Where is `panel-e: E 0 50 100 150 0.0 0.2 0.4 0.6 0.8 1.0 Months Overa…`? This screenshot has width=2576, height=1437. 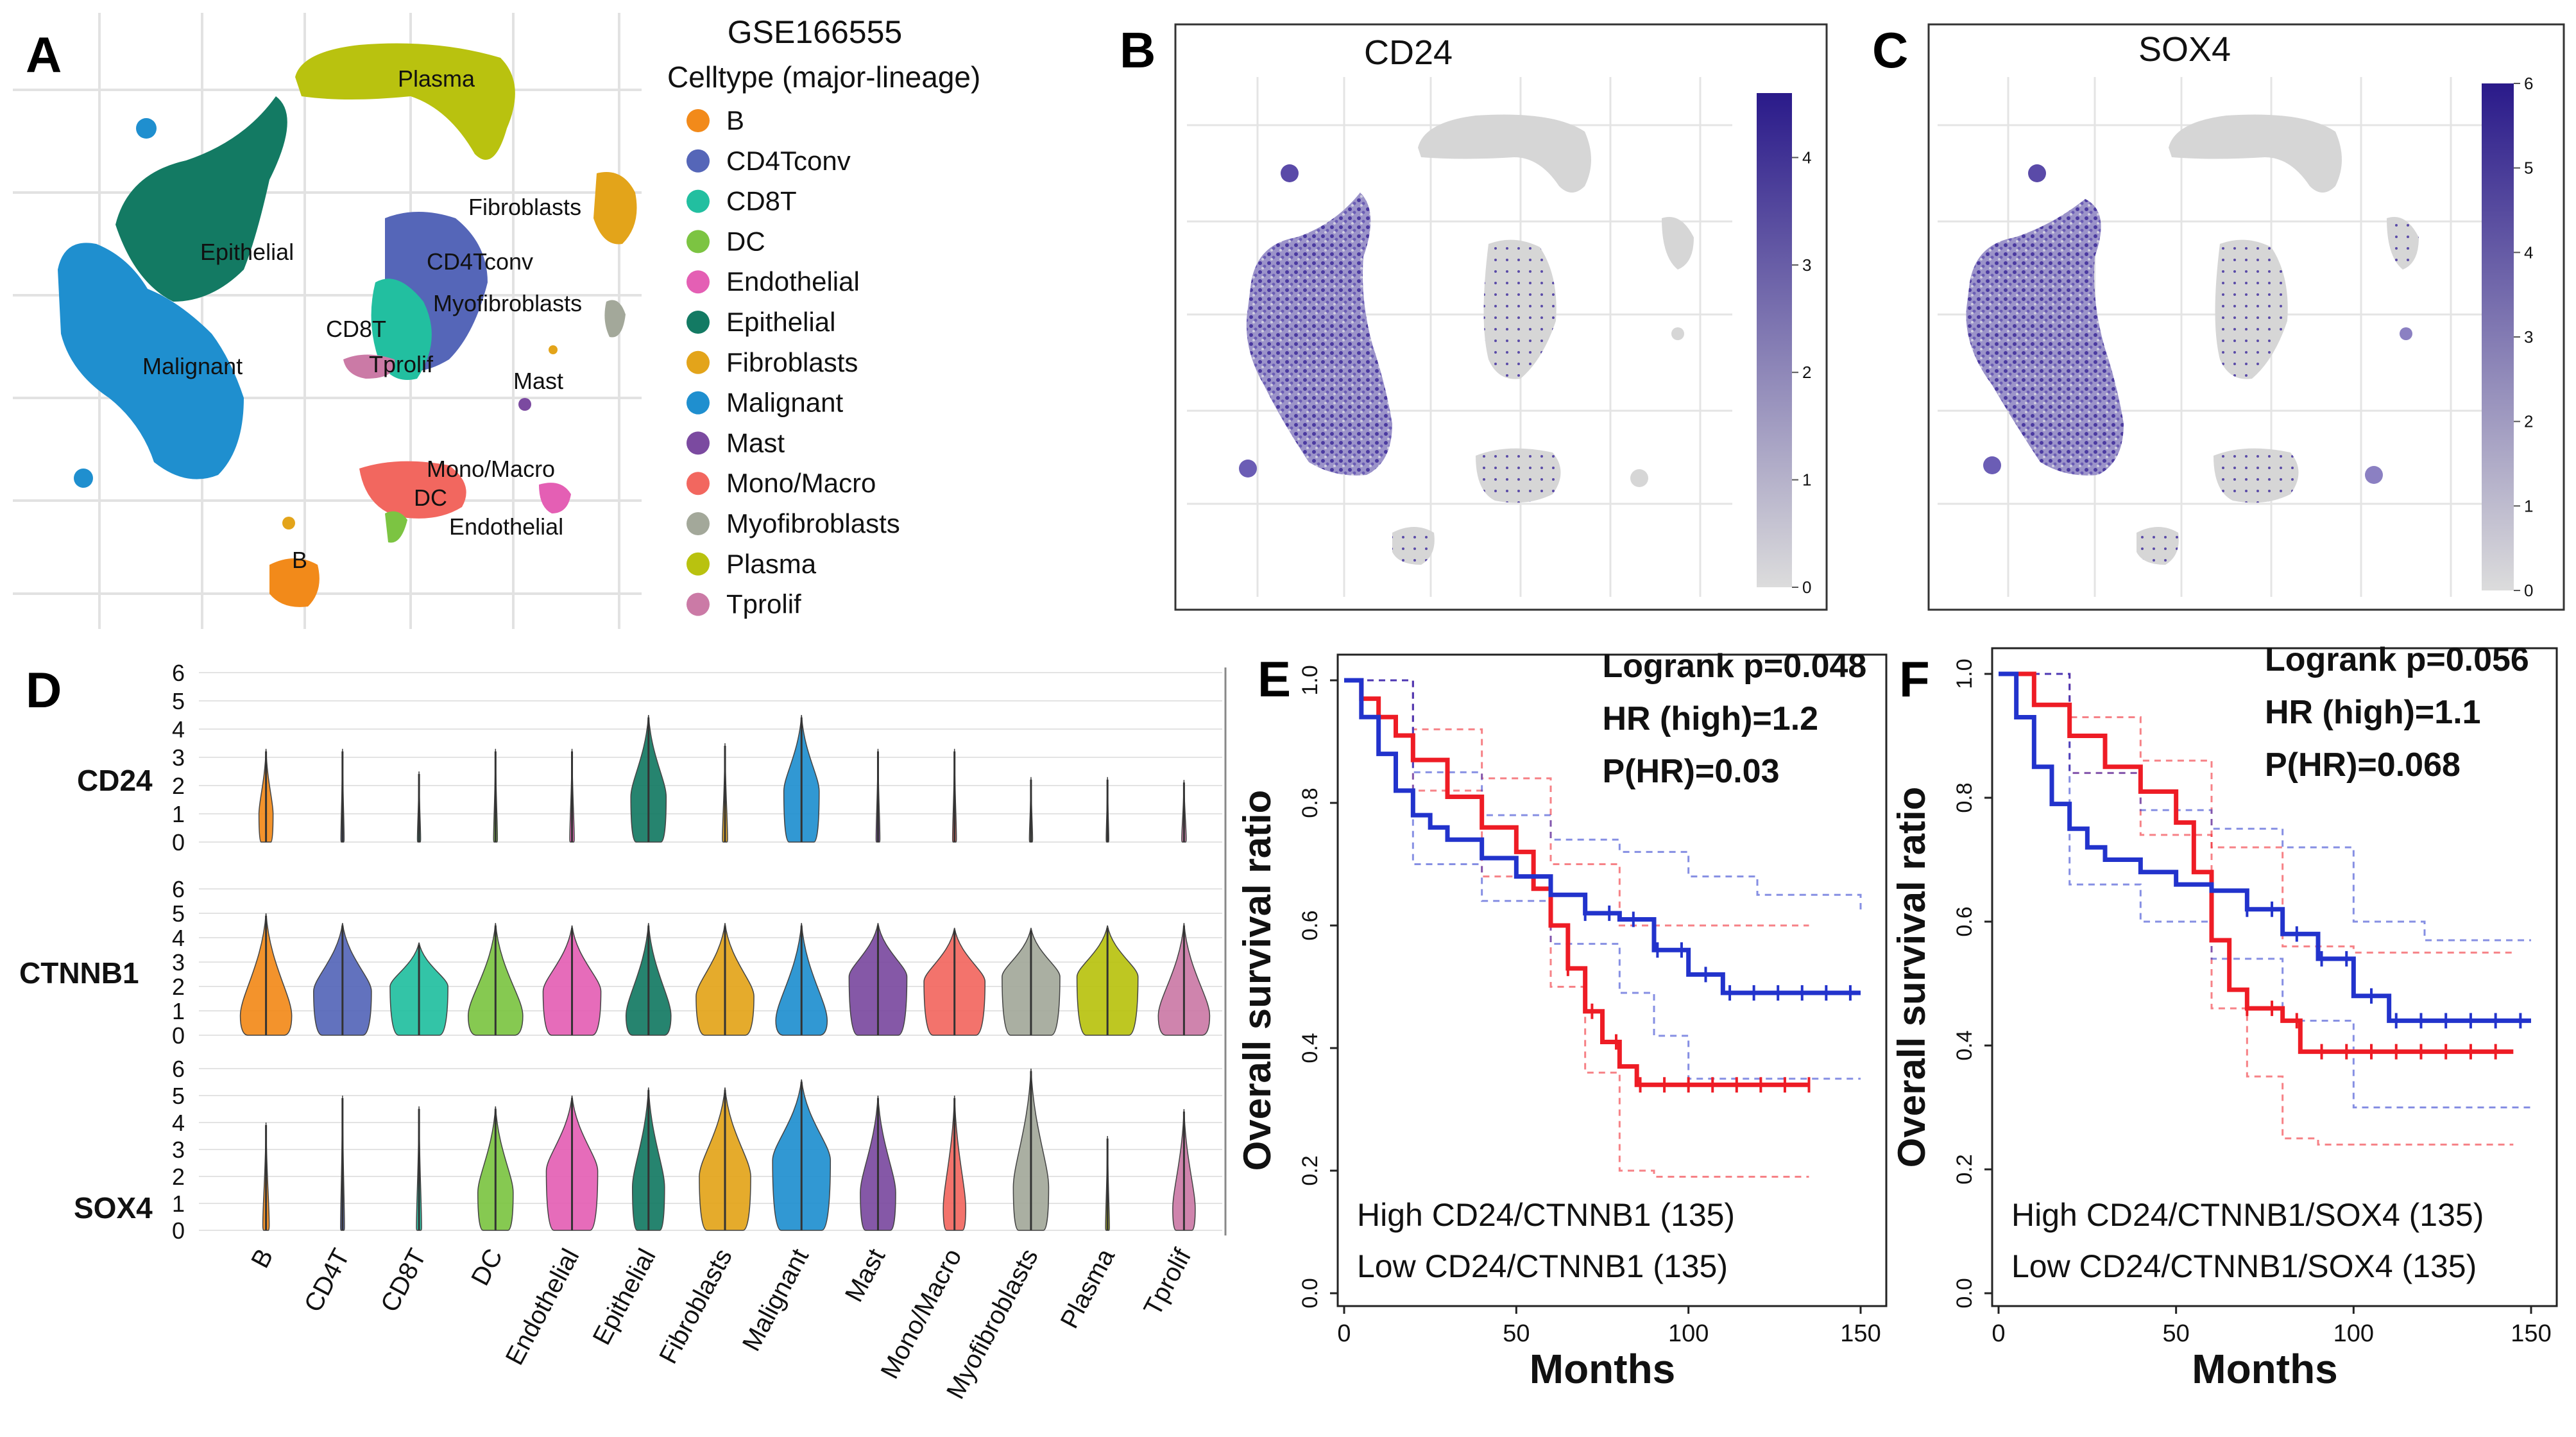 panel-e: E 0 50 100 150 0.0 0.2 0.4 0.6 0.8 1.0 Months Overa… is located at coordinates (1562, 1020).